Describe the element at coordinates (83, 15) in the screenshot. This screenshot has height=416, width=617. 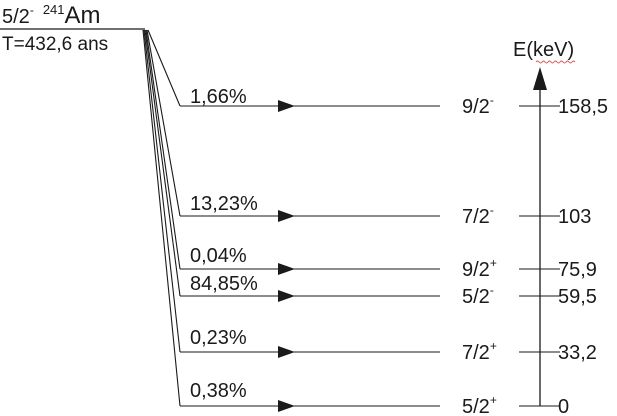
I see `parent-symbol: Am` at that location.